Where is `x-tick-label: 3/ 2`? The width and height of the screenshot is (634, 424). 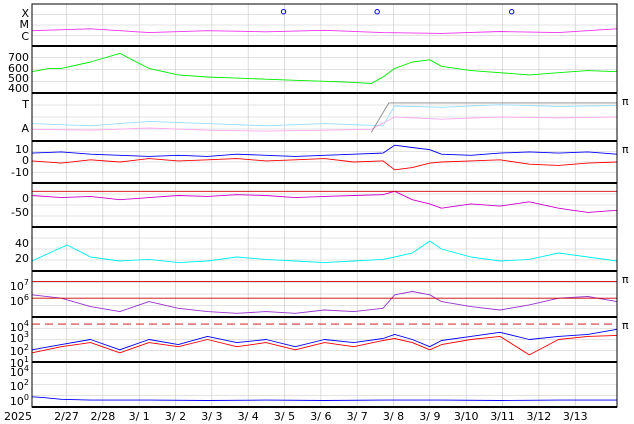
x-tick-label: 3/ 2 is located at coordinates (175, 416).